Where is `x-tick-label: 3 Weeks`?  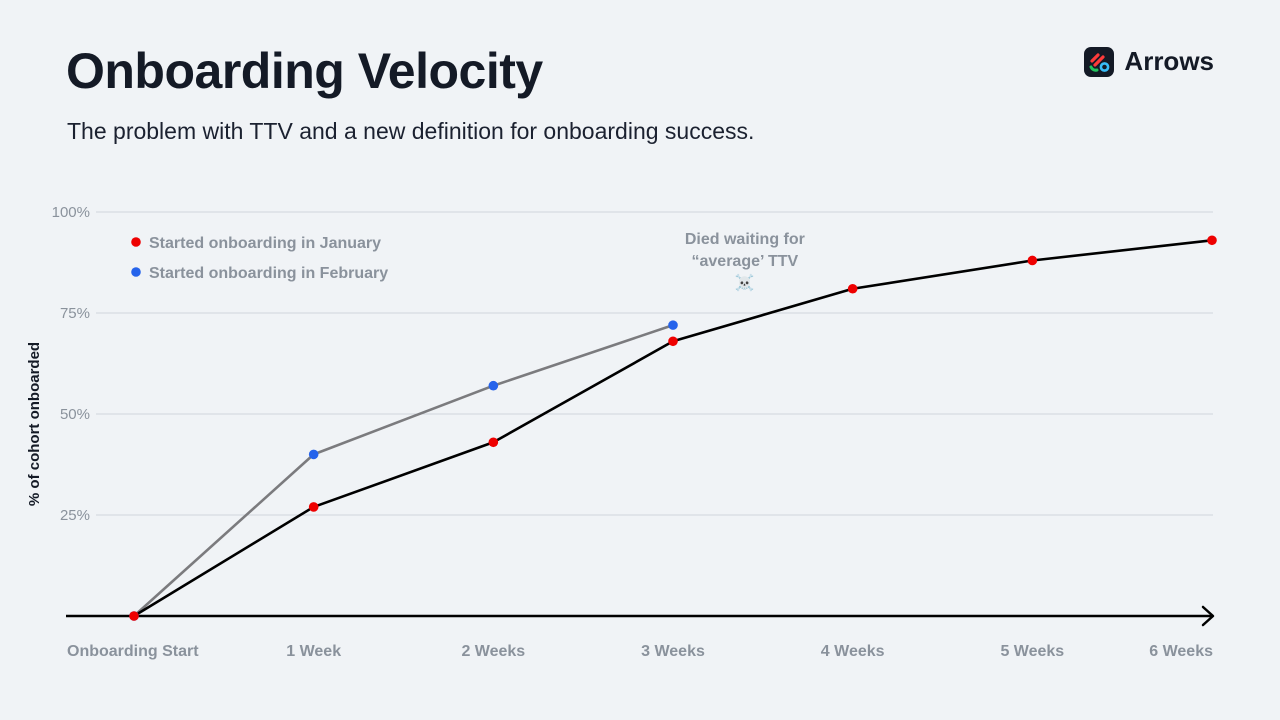 x-tick-label: 3 Weeks is located at coordinates (673, 651).